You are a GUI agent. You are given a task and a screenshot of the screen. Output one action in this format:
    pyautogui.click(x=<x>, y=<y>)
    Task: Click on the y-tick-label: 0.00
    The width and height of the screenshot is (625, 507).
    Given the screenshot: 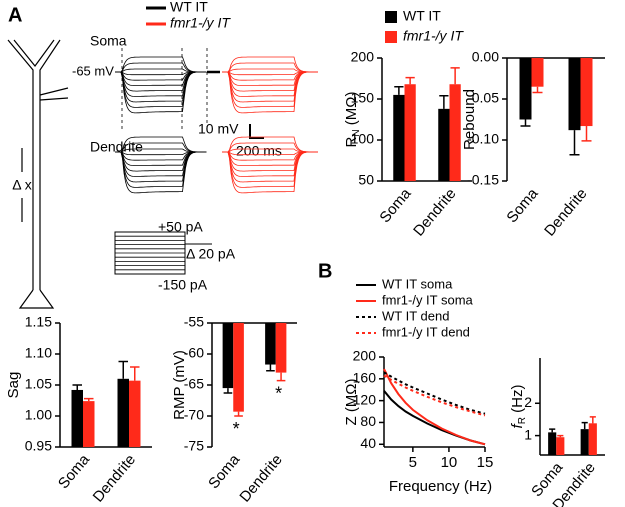 What is the action you would take?
    pyautogui.click(x=485, y=57)
    